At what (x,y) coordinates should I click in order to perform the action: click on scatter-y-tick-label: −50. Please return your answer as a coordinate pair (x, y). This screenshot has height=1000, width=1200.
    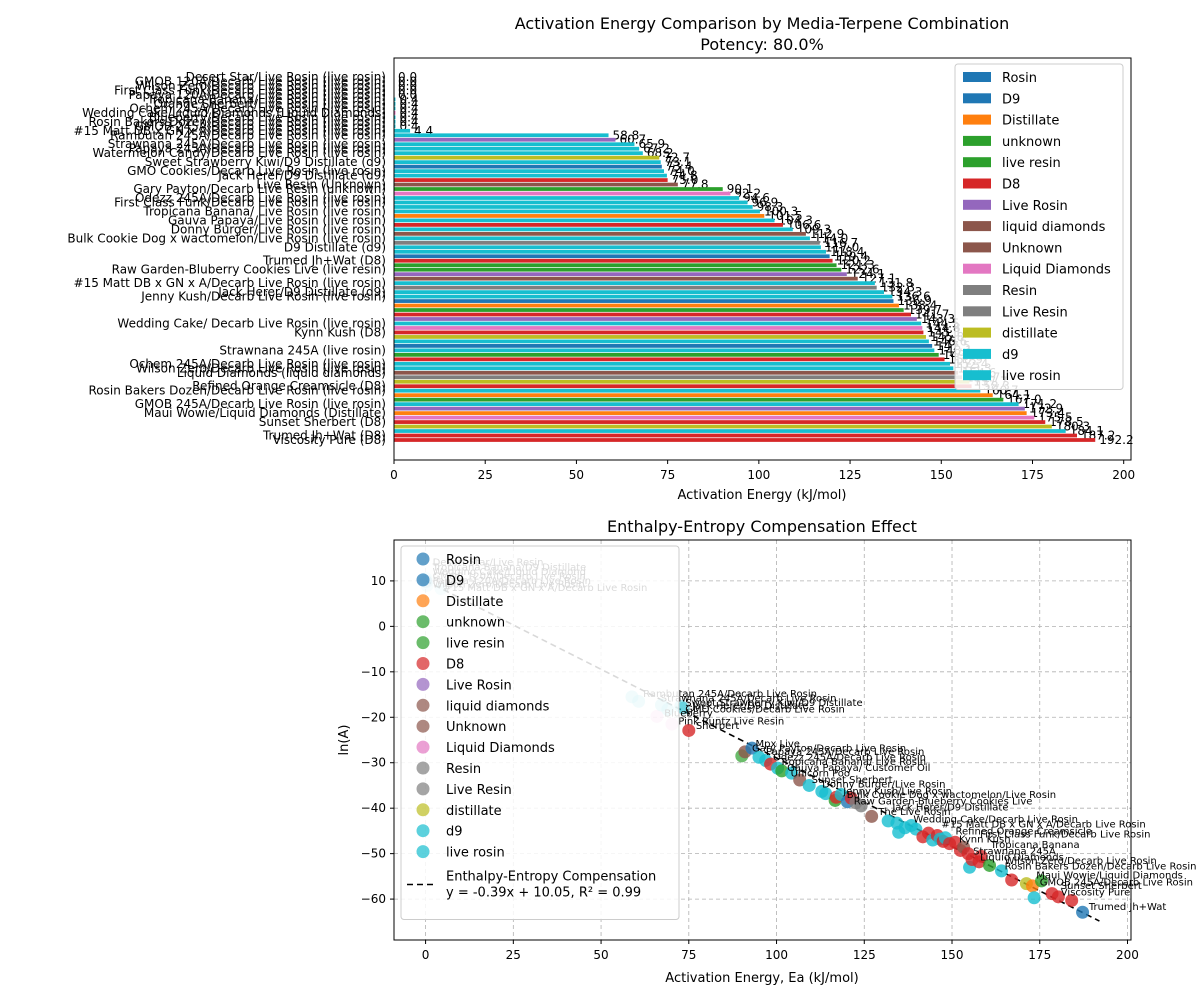
    Looking at the image, I should click on (373, 854).